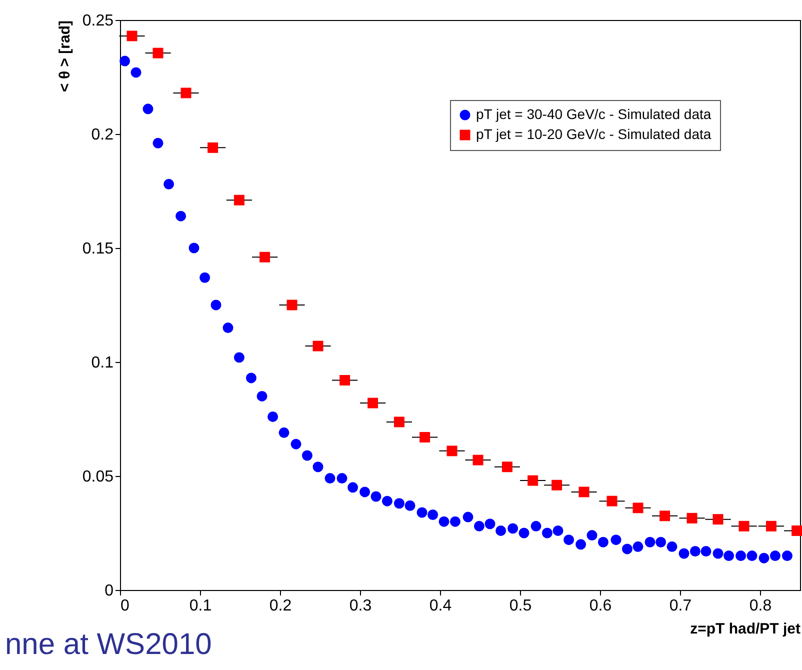 This screenshot has height=670, width=802. I want to click on x-tick-label: 0.6, so click(600, 606).